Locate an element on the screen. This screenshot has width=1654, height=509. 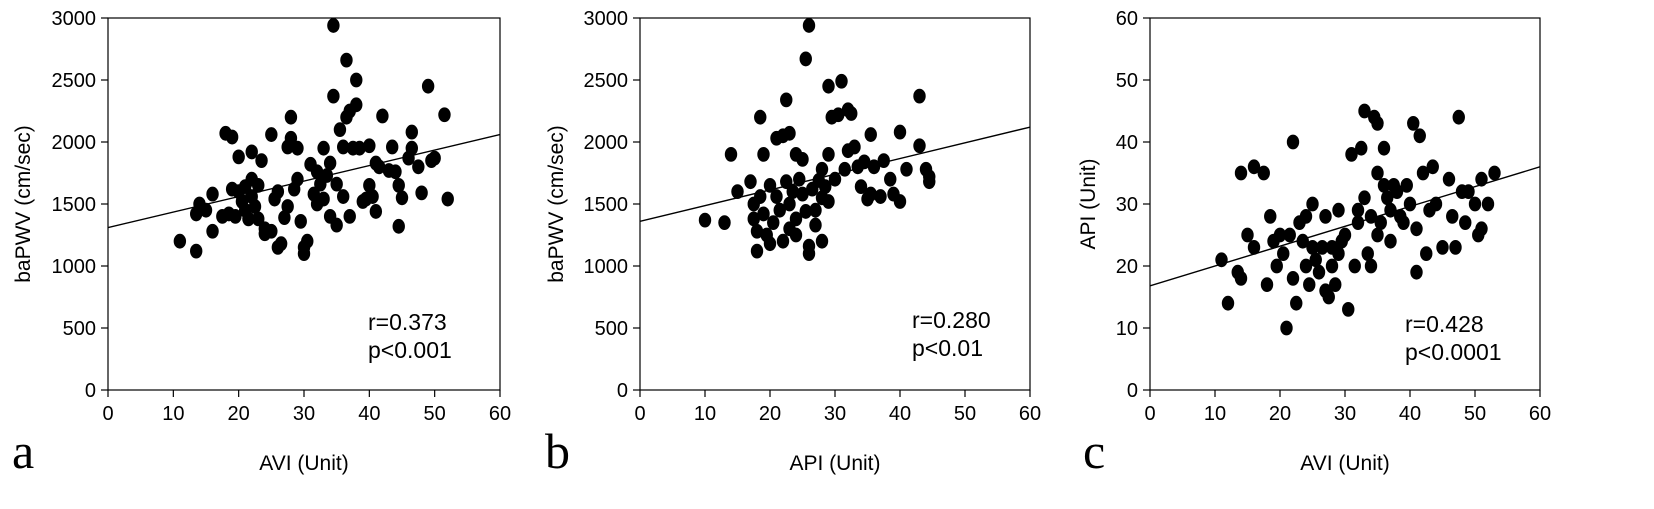
stat-annotation: p<0.01 is located at coordinates (947, 348).